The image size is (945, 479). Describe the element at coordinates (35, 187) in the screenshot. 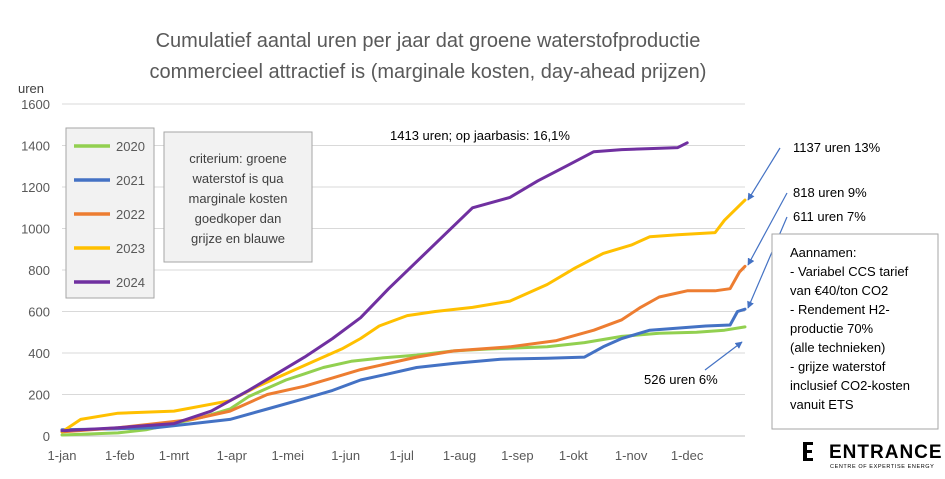

I see `y-tick-1200: 1200` at that location.